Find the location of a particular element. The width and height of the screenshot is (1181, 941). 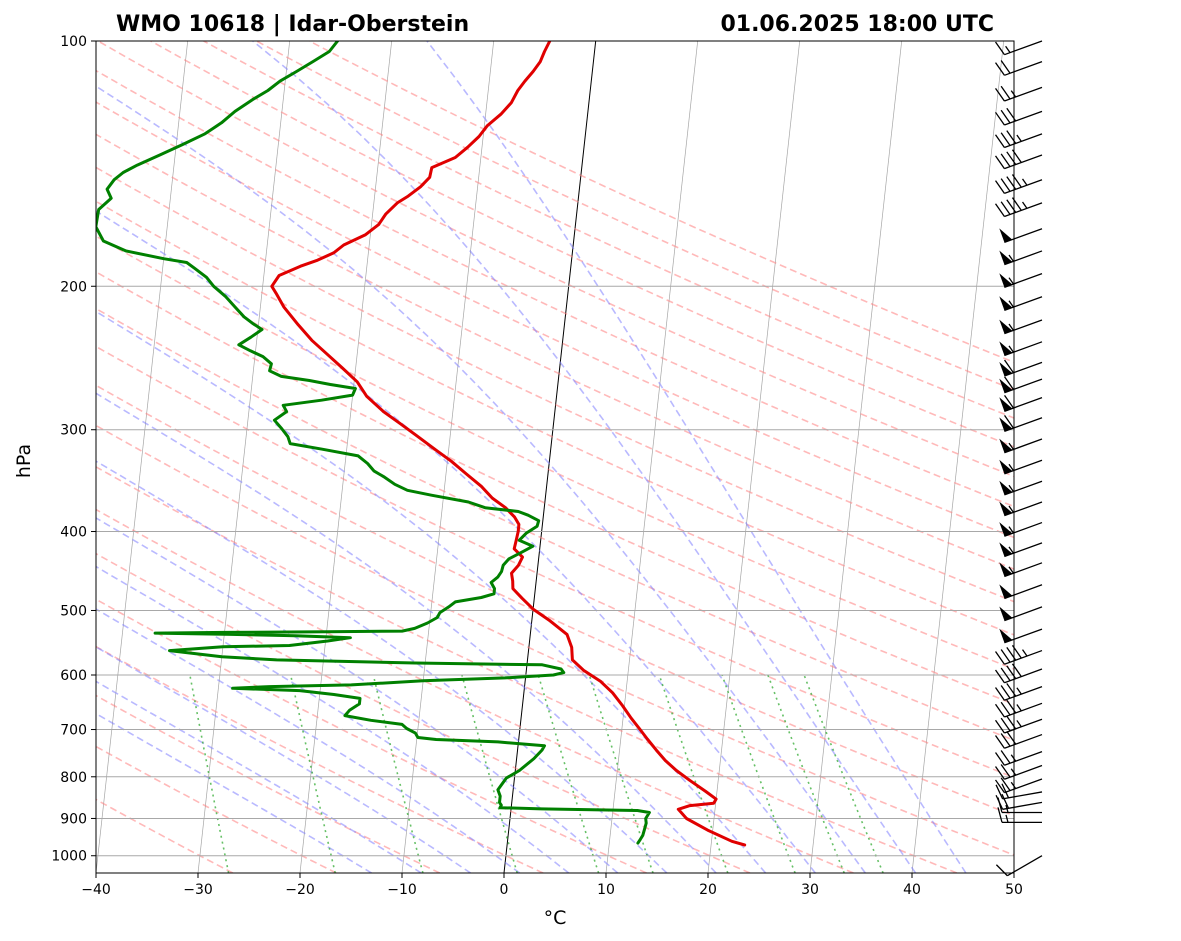

chart-title-station: WMO 10618 | Idar-Oberstein is located at coordinates (292, 24).